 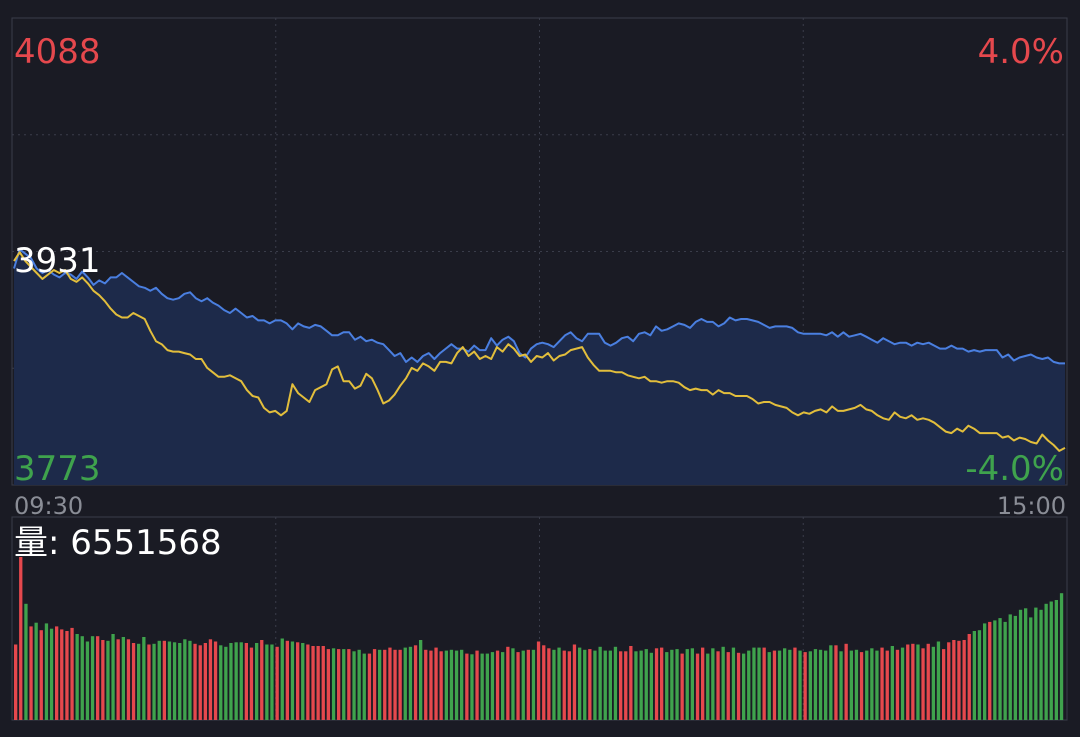 I want to click on time-start-label: 09:30, so click(x=48, y=506).